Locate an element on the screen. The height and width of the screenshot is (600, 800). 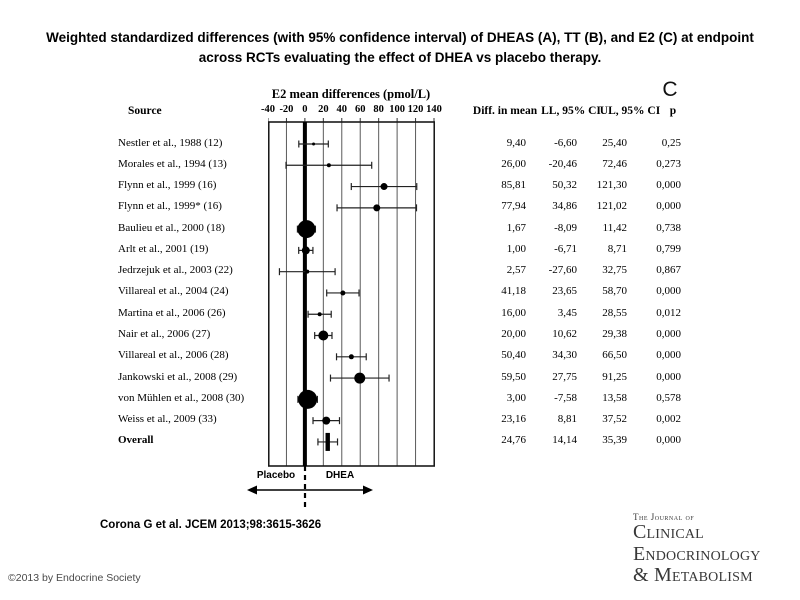
cell-p-value: 0,799 is located at coordinates (668, 248).